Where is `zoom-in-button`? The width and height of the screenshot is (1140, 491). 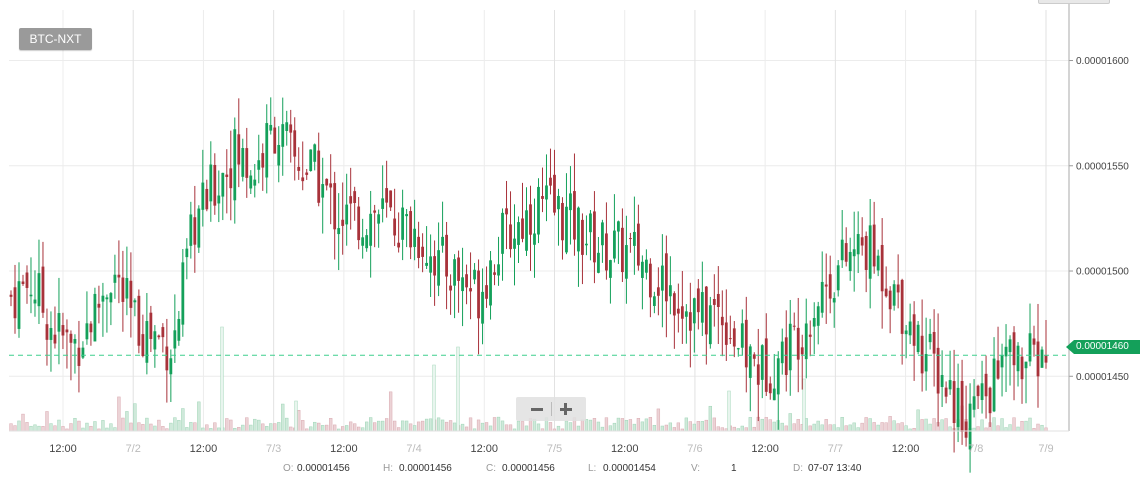 zoom-in-button is located at coordinates (566, 409).